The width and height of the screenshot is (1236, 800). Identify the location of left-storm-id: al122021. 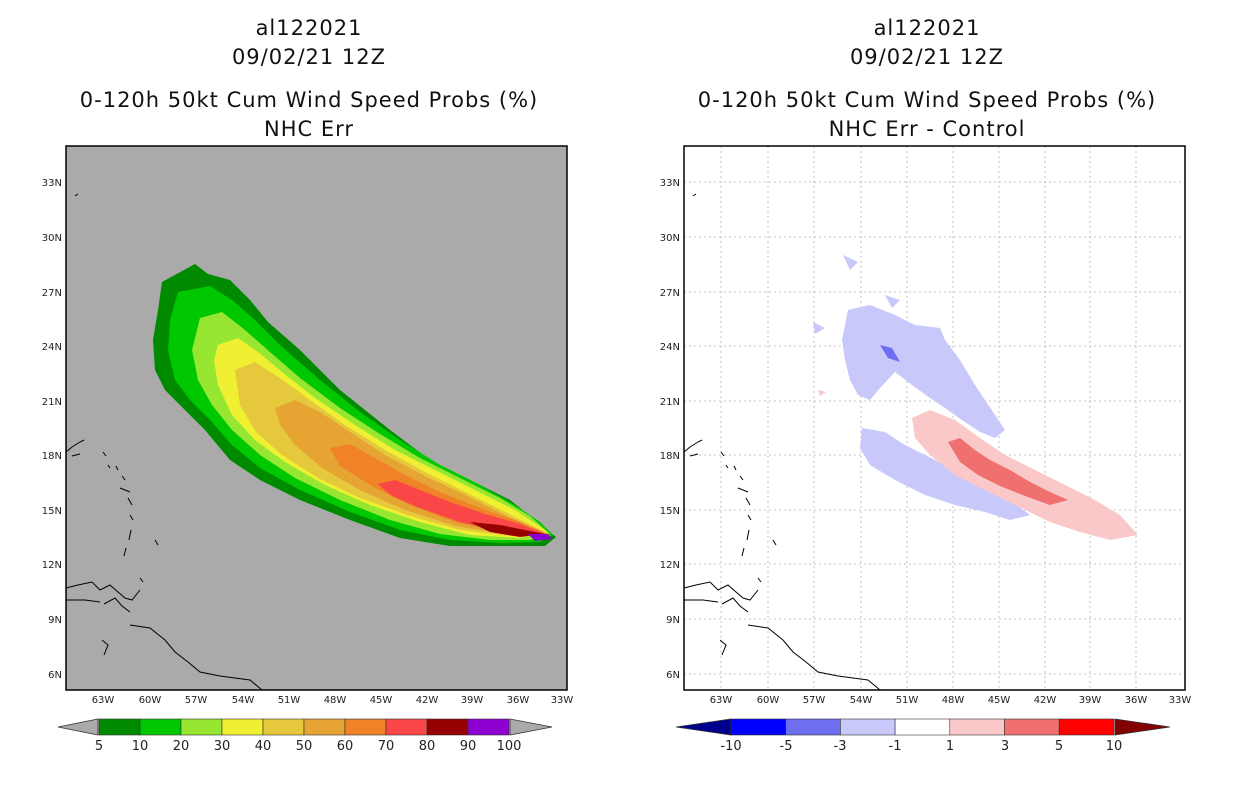
(309, 28).